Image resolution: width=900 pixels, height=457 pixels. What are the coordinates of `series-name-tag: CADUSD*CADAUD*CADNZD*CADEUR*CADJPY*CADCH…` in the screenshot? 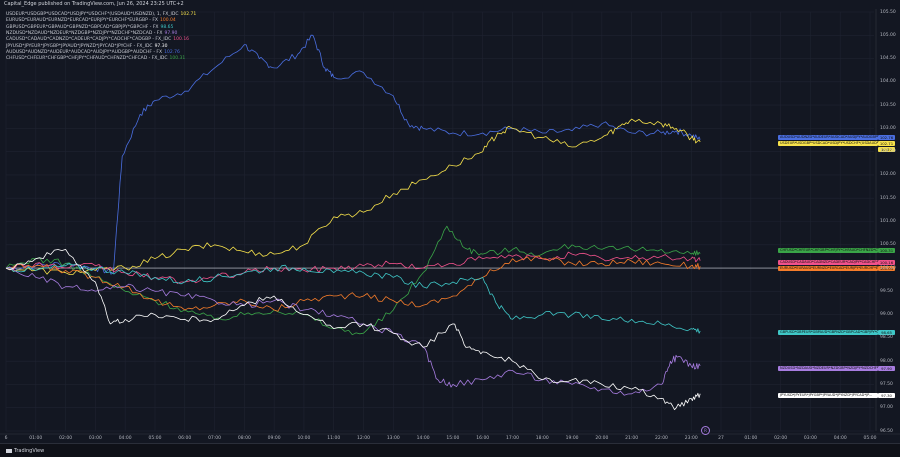 It's located at (828, 262).